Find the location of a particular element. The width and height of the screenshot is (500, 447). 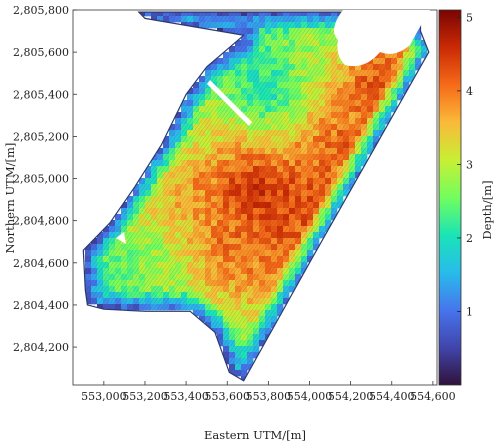

y-tick-label: 2,804,200 is located at coordinates (41, 347).